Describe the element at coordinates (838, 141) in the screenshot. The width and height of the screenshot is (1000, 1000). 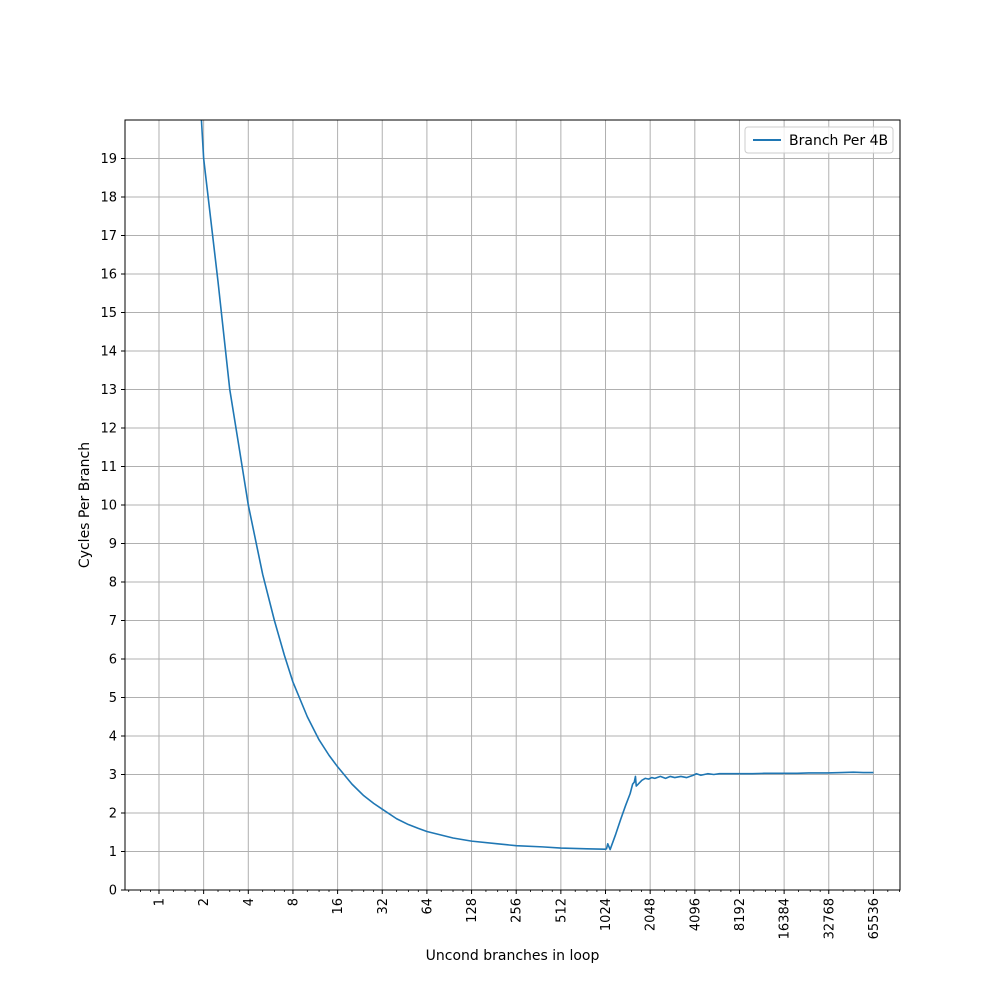
I see `legend-label: Branch Per 4B` at that location.